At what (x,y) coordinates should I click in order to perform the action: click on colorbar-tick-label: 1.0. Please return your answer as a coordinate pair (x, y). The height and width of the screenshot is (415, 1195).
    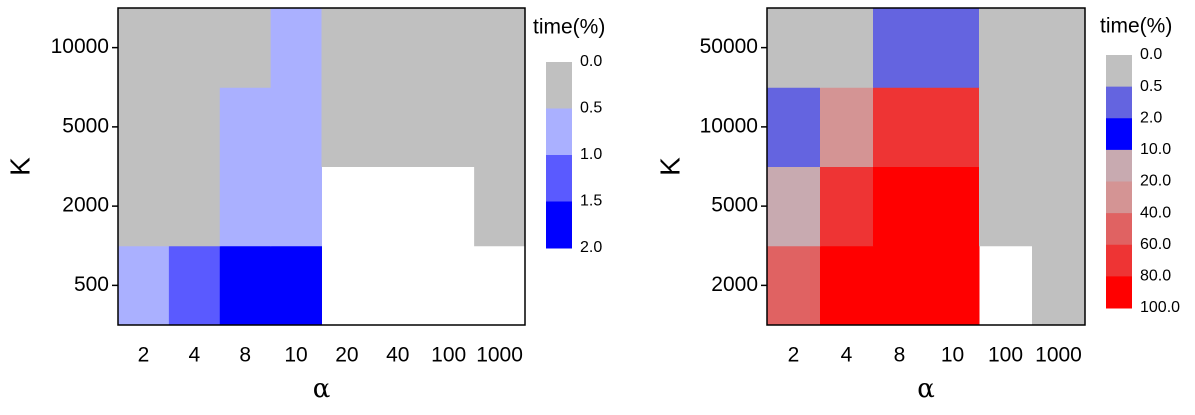
    Looking at the image, I should click on (591, 154).